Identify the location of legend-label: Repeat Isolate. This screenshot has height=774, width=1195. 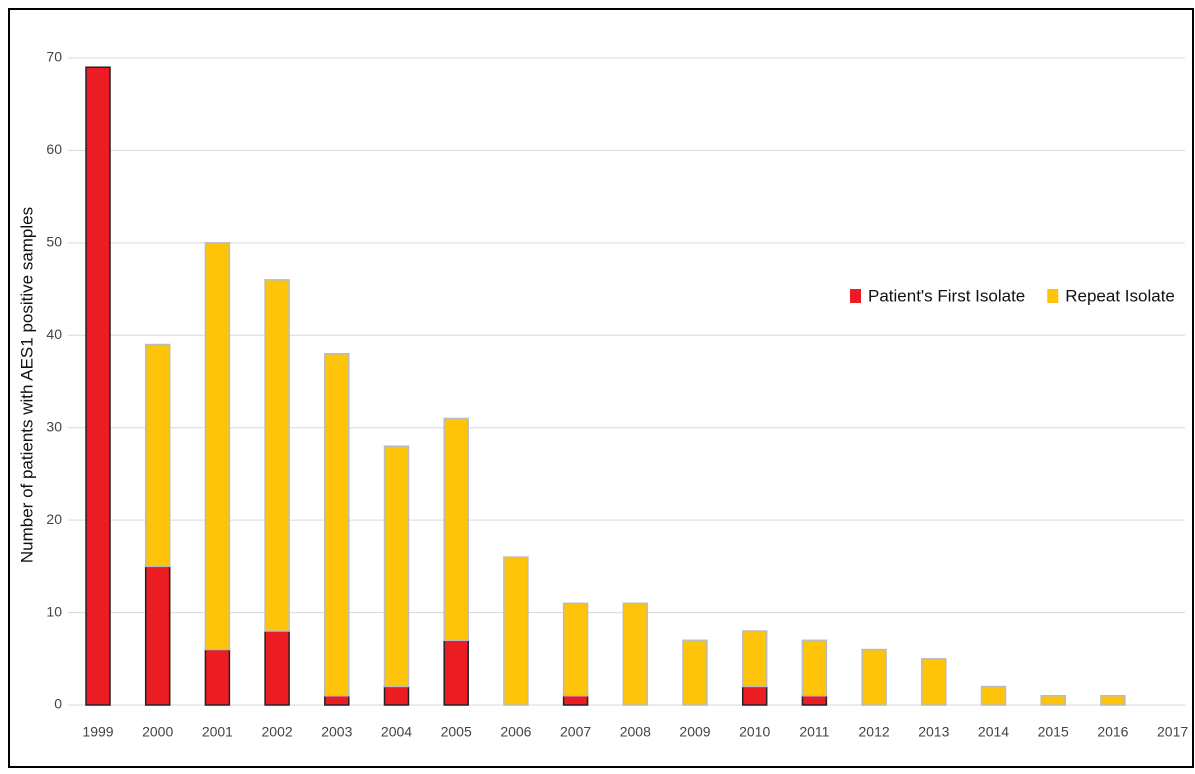
(1120, 295).